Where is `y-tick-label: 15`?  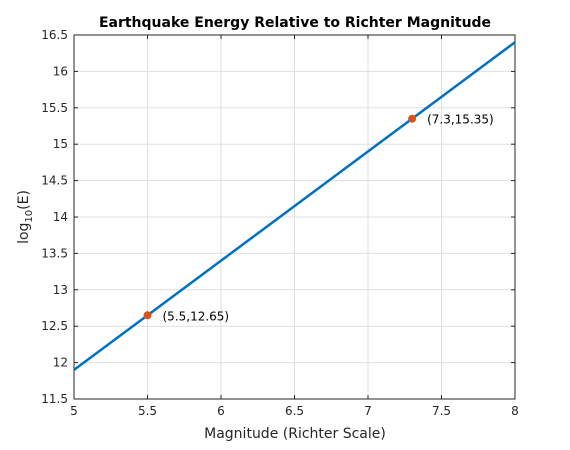 y-tick-label: 15 is located at coordinates (60, 144).